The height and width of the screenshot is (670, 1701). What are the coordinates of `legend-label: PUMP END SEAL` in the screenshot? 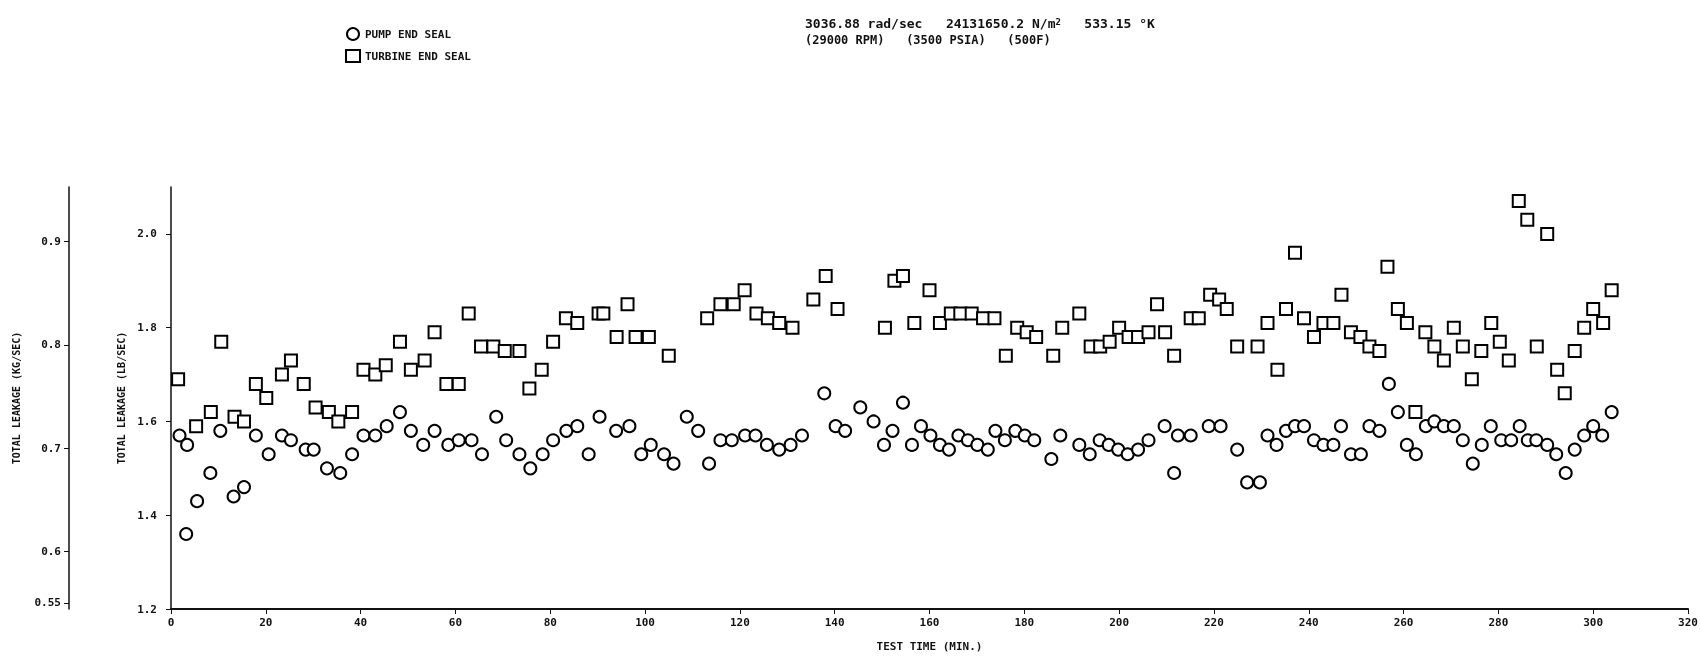 It's located at (408, 34).